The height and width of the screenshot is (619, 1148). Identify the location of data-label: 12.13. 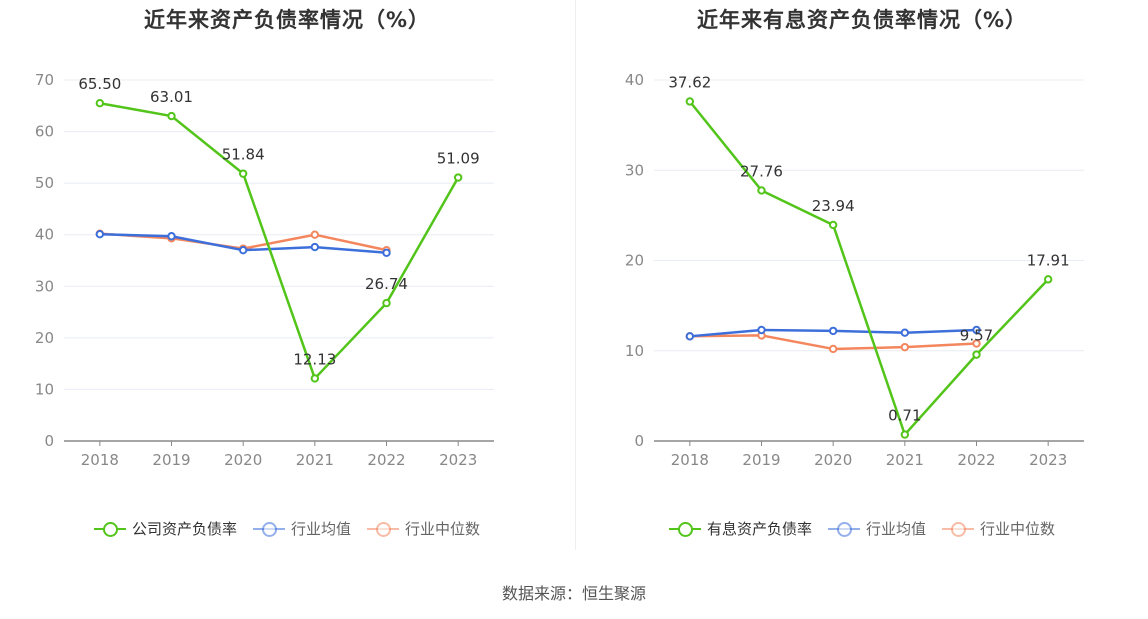
(314, 359).